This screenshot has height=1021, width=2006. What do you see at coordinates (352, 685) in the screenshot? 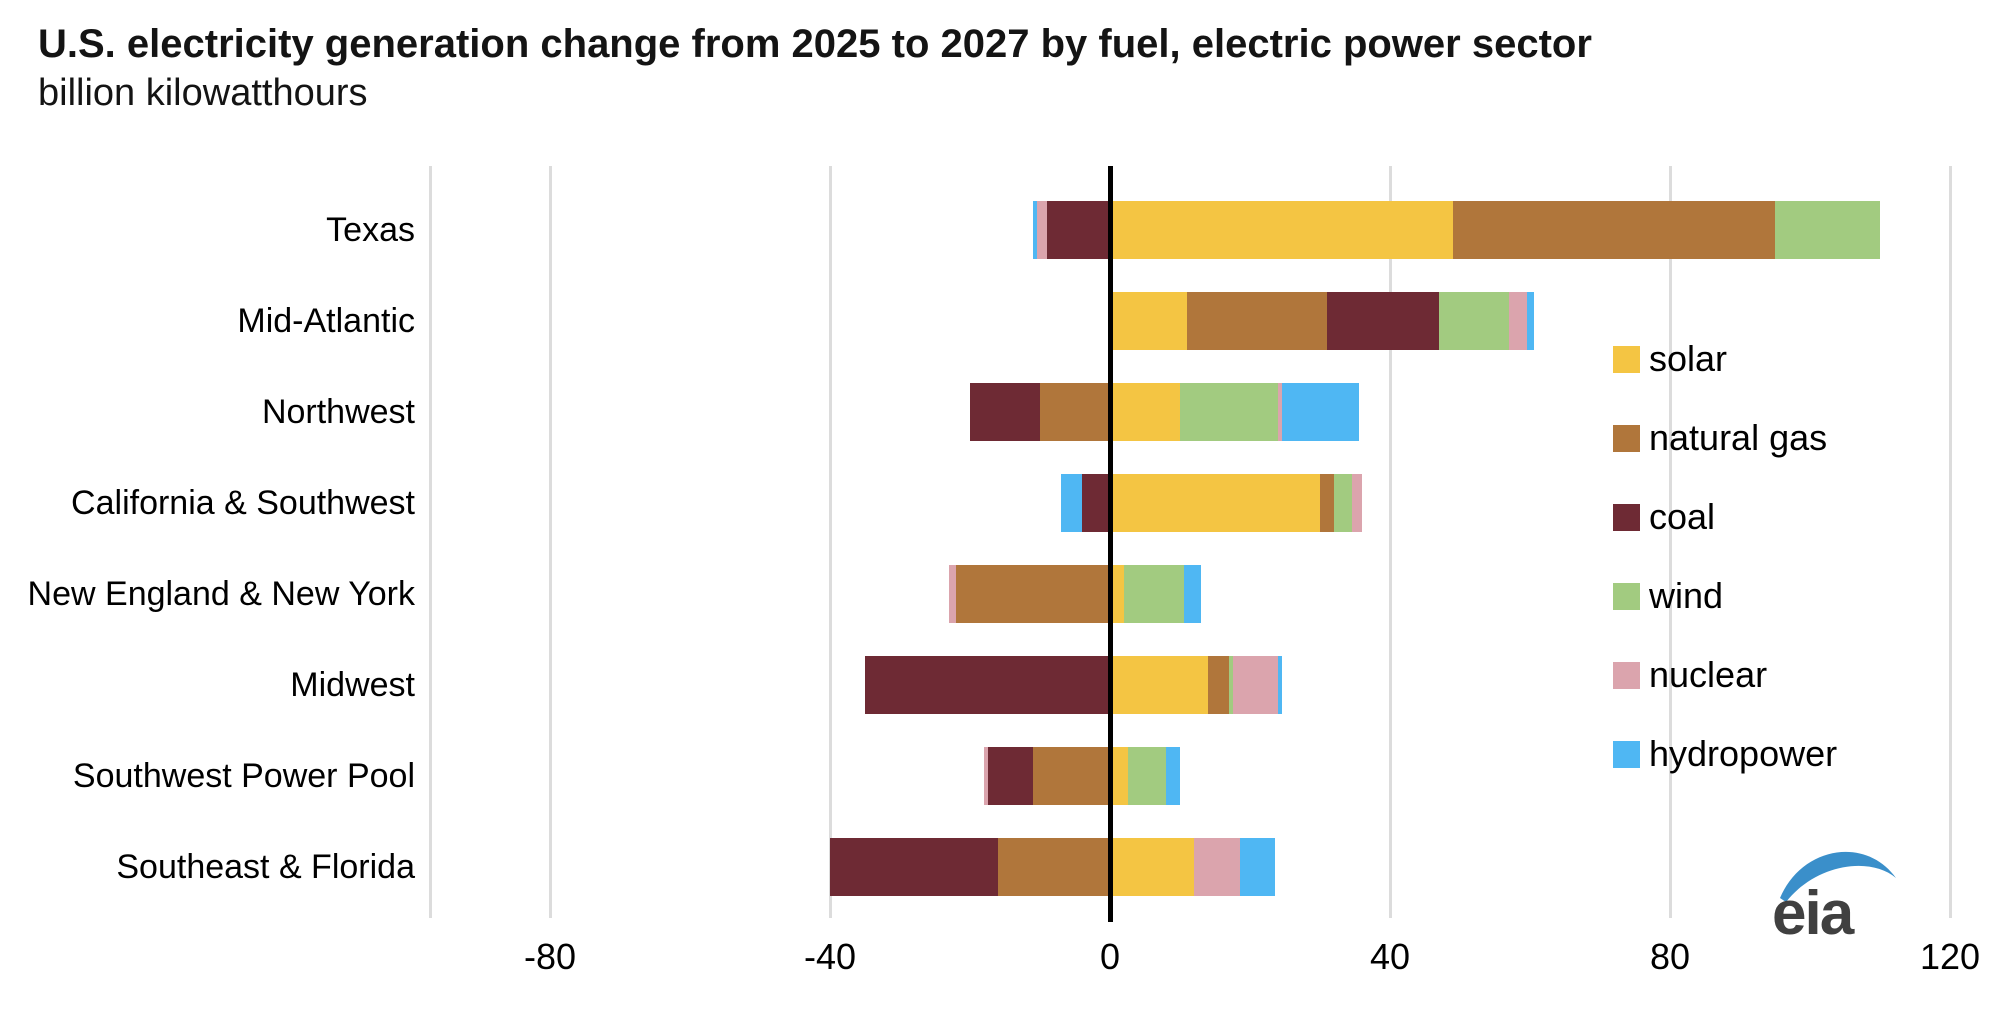
I see `category-label-midwest: Midwest` at bounding box center [352, 685].